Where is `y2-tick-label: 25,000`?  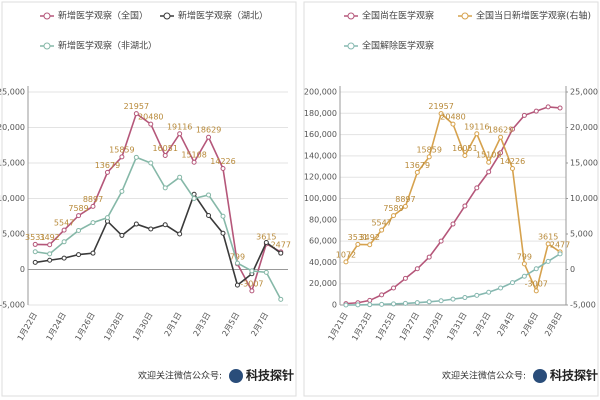
y2-tick-label: 25,000 is located at coordinates (584, 92).